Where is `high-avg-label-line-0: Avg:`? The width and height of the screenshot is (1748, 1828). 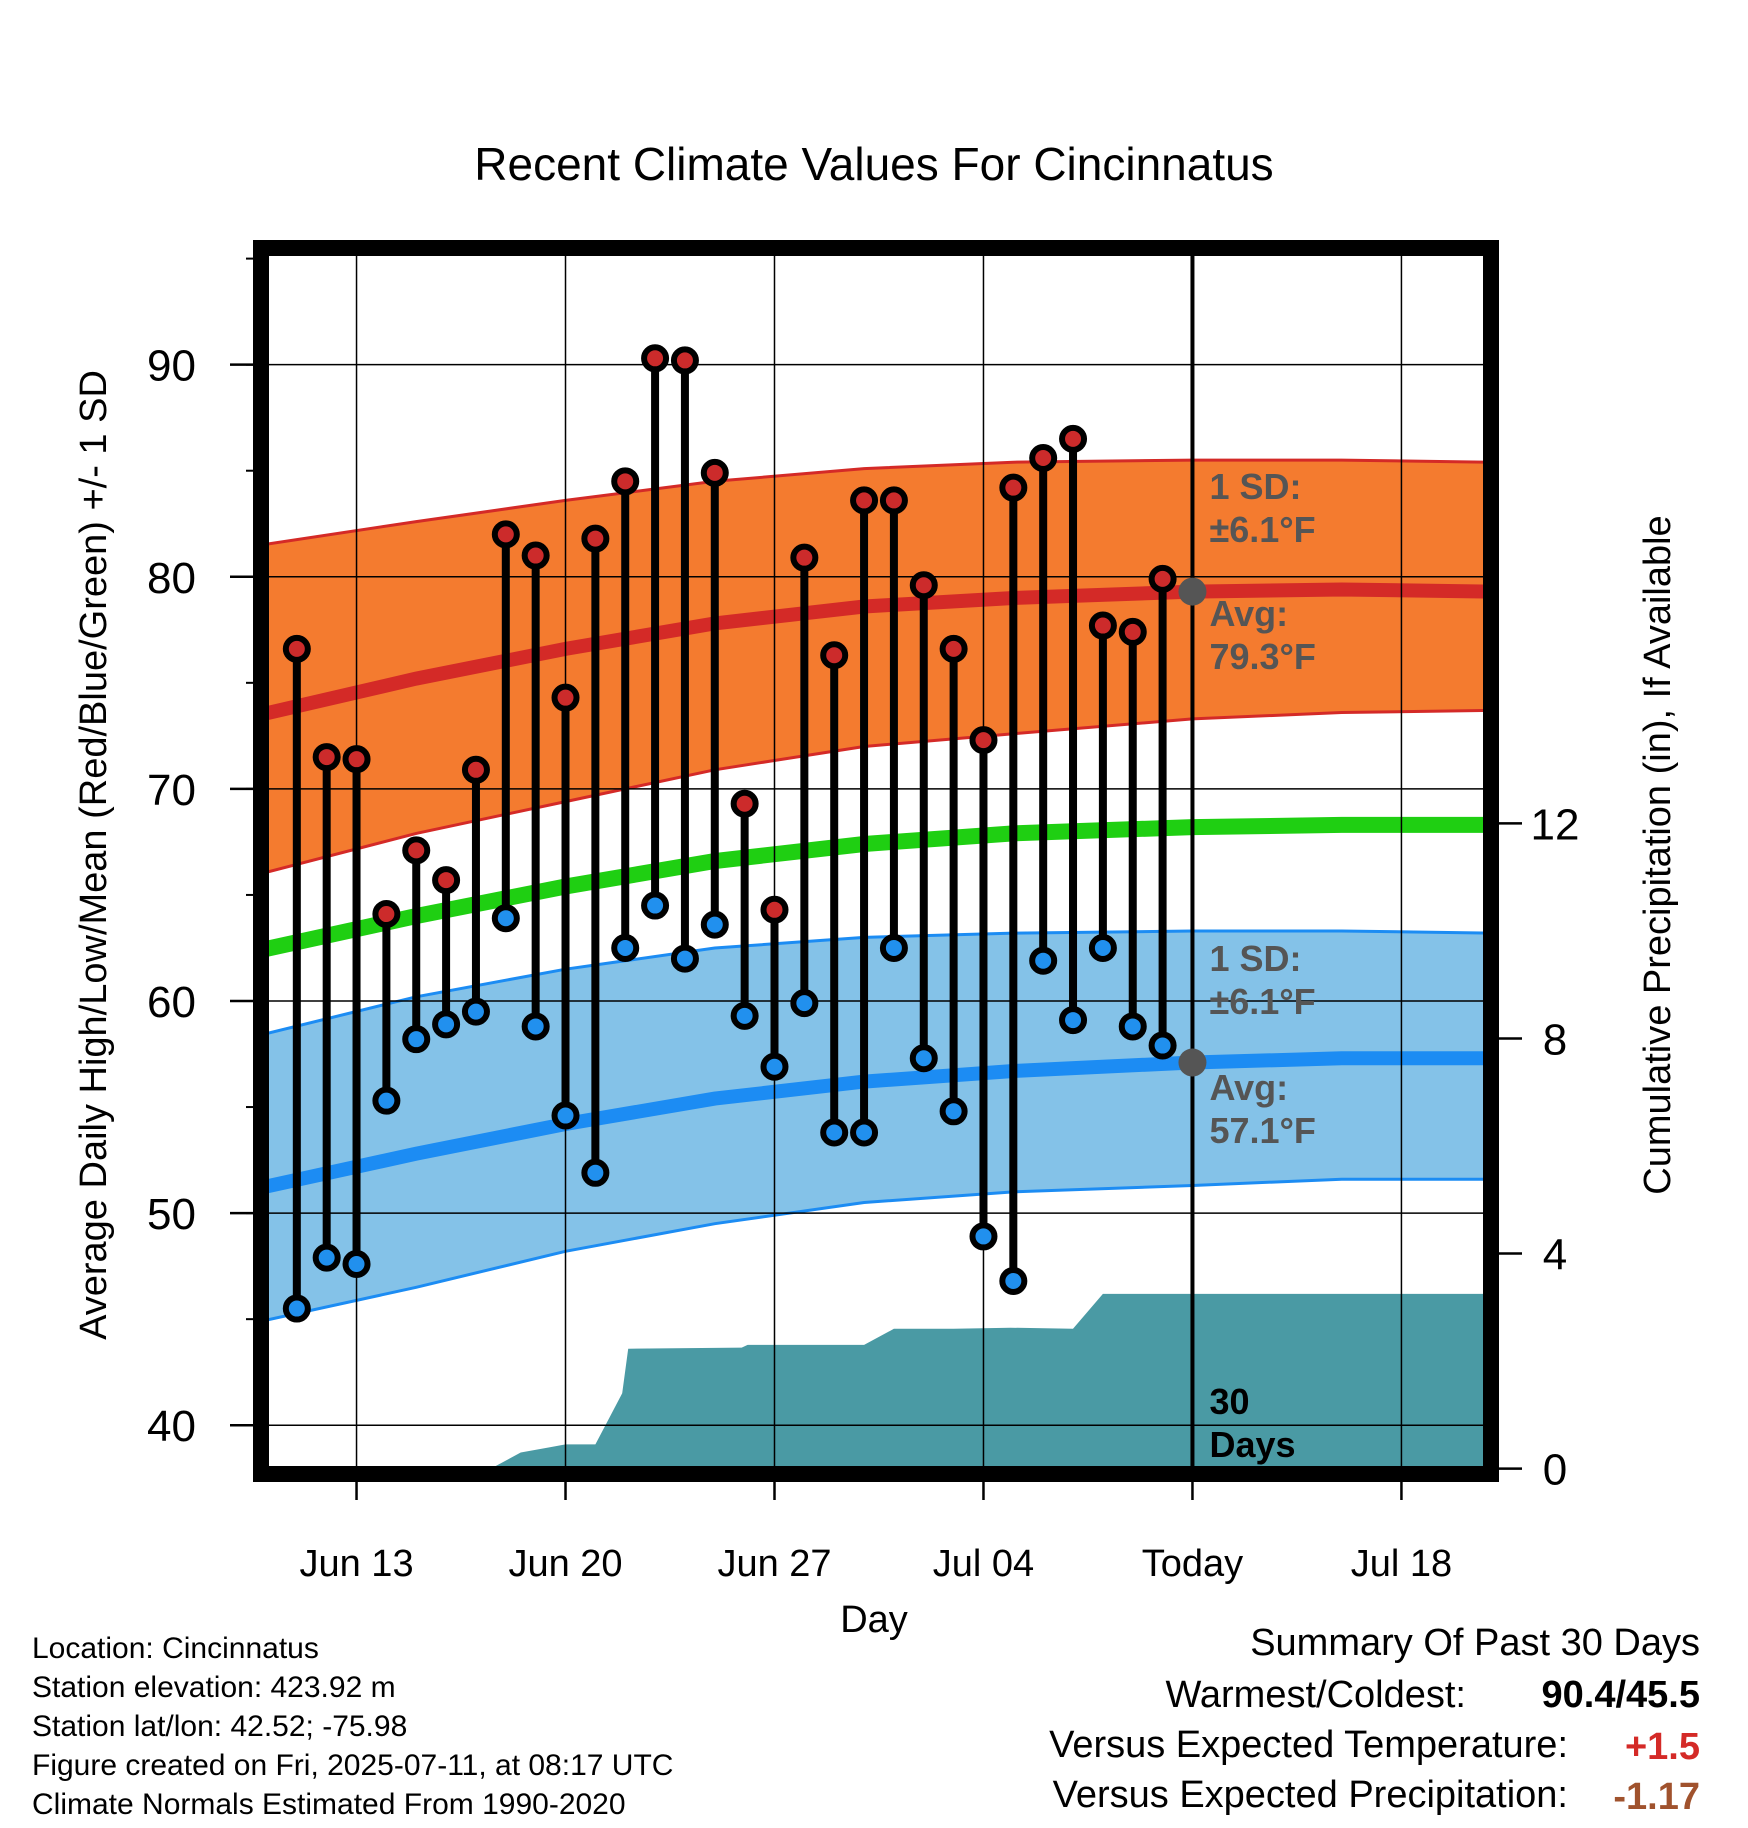
high-avg-label-line-0: Avg: is located at coordinates (1248, 613).